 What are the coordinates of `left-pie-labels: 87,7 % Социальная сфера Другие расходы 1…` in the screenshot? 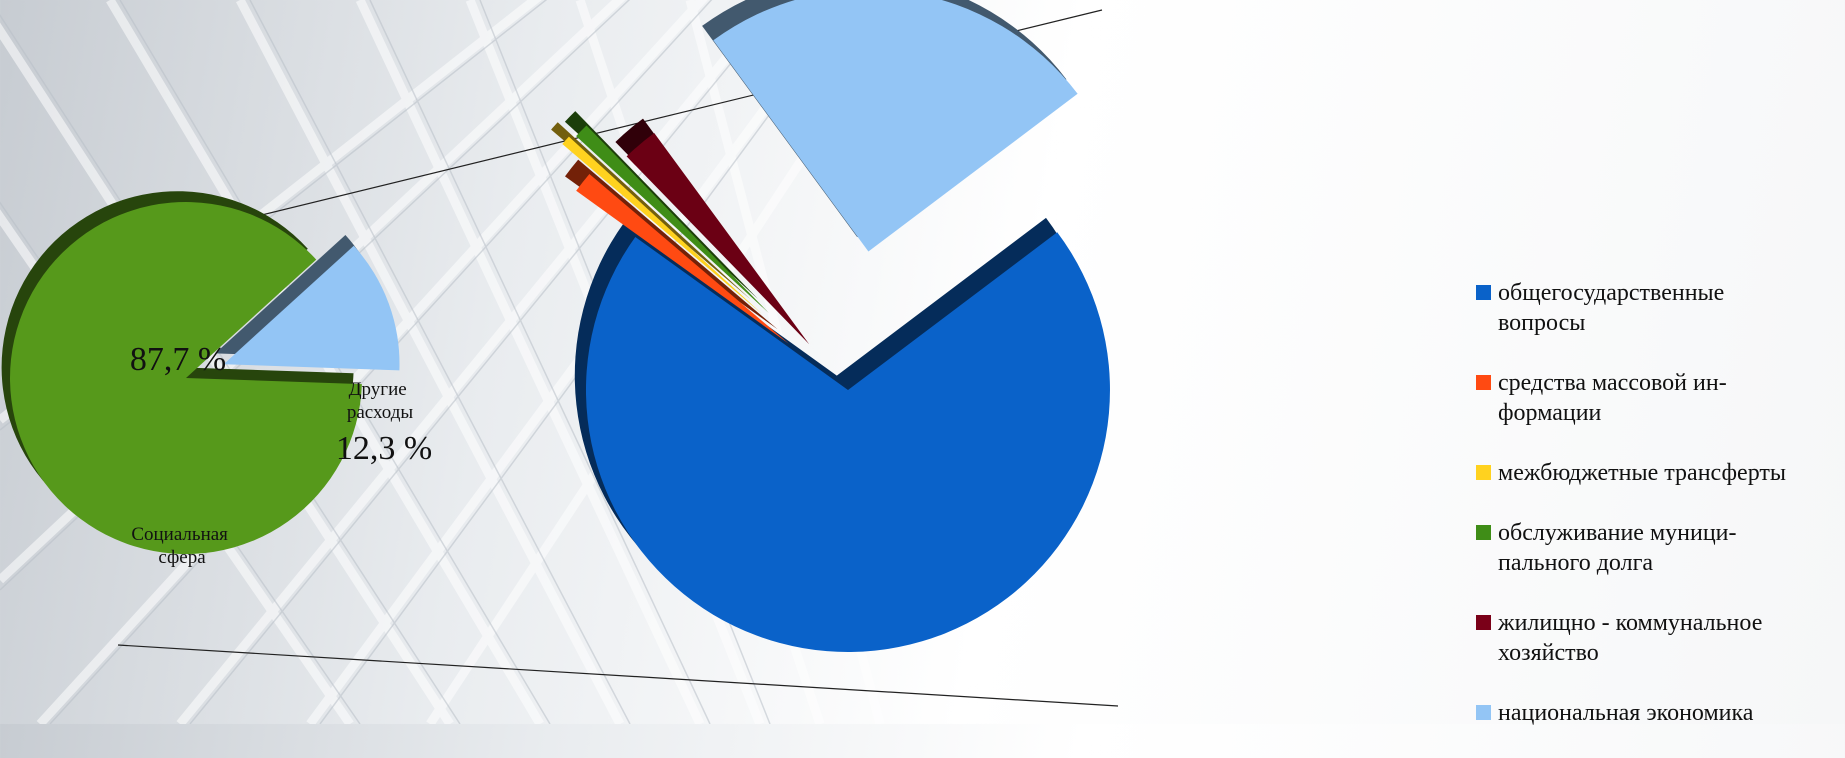 It's located at (281, 454).